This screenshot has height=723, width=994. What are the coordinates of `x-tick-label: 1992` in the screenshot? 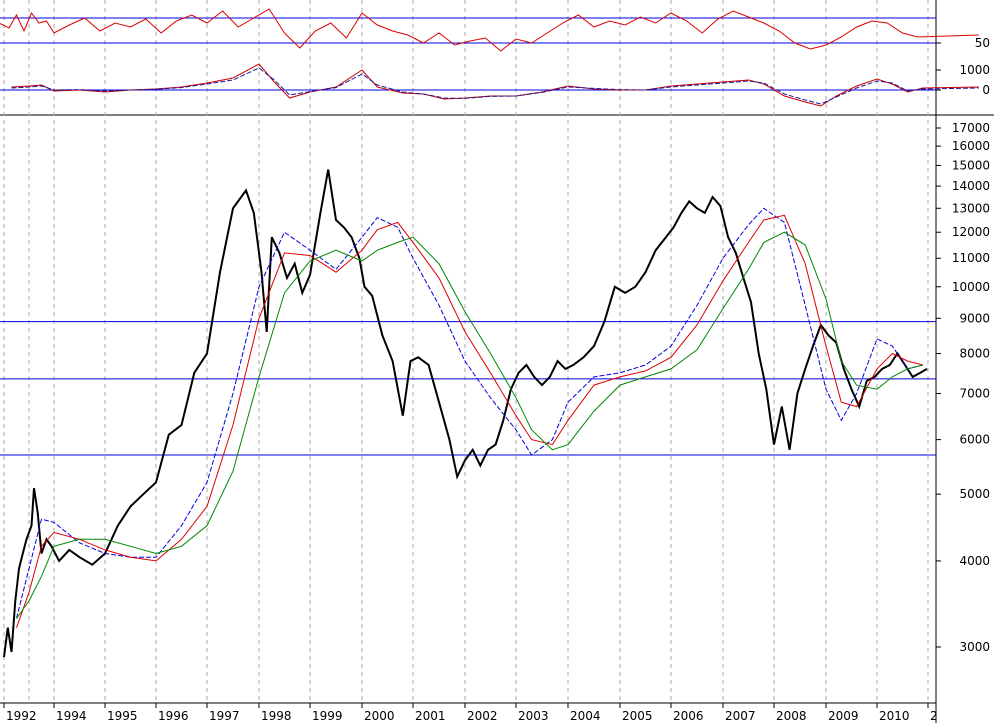 It's located at (21, 716).